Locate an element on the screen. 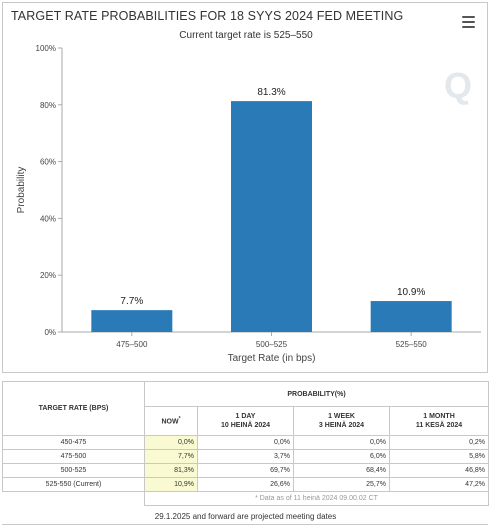 Image resolution: width=491 pixels, height=529 pixels. empty-cell is located at coordinates (74, 499).